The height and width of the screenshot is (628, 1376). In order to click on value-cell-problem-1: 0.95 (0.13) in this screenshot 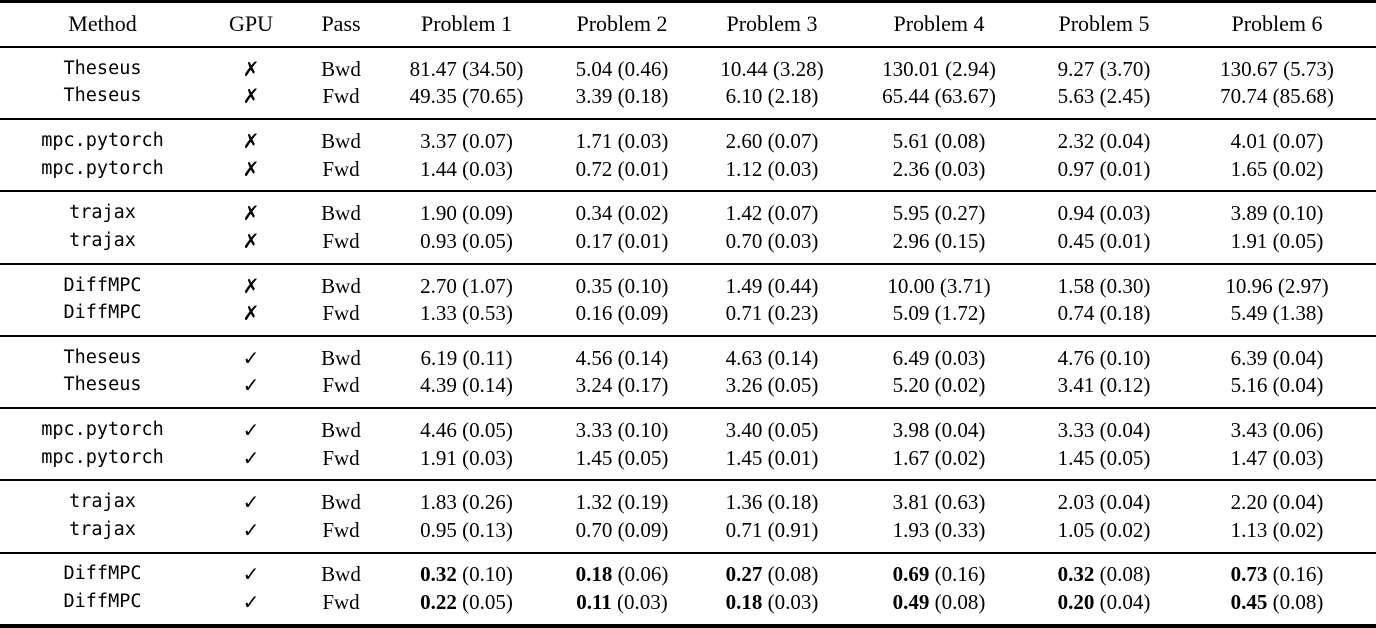, I will do `click(466, 534)`.